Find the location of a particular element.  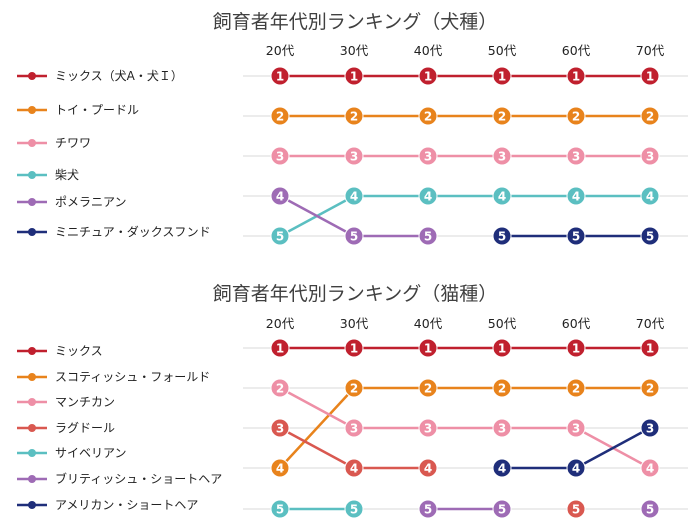

cat-age-header: 60代 is located at coordinates (576, 323).